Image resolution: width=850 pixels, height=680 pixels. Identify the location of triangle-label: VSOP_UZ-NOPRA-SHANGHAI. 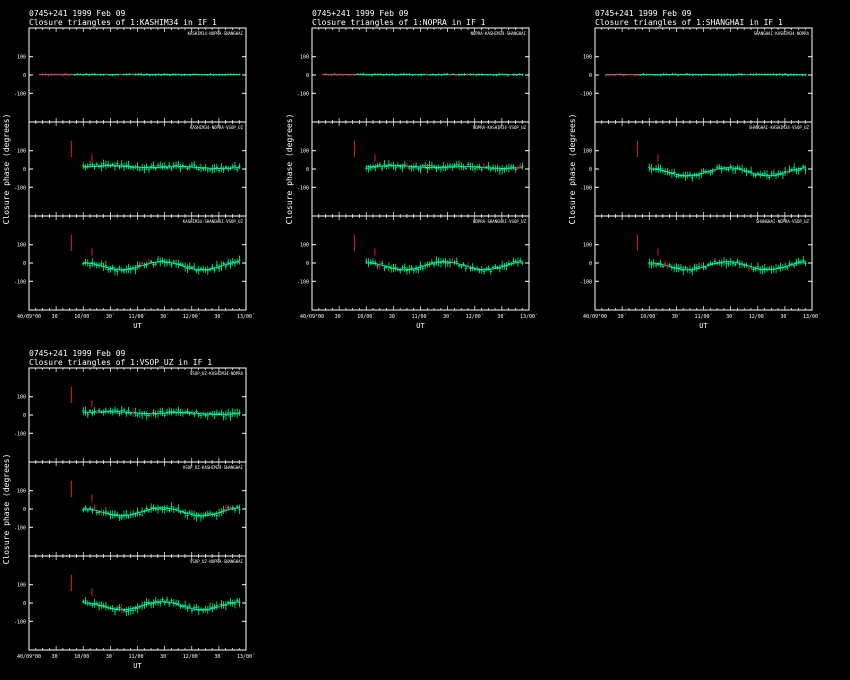
(217, 561).